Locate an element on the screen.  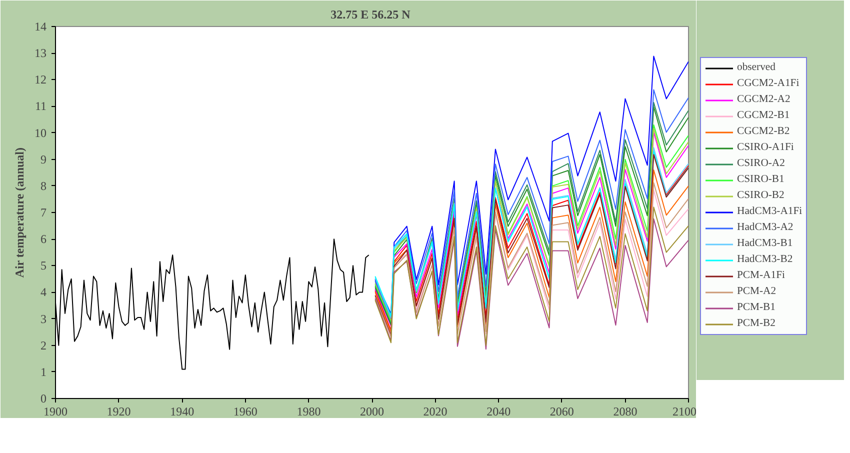
y-tick-label: 12 is located at coordinates (40, 79).